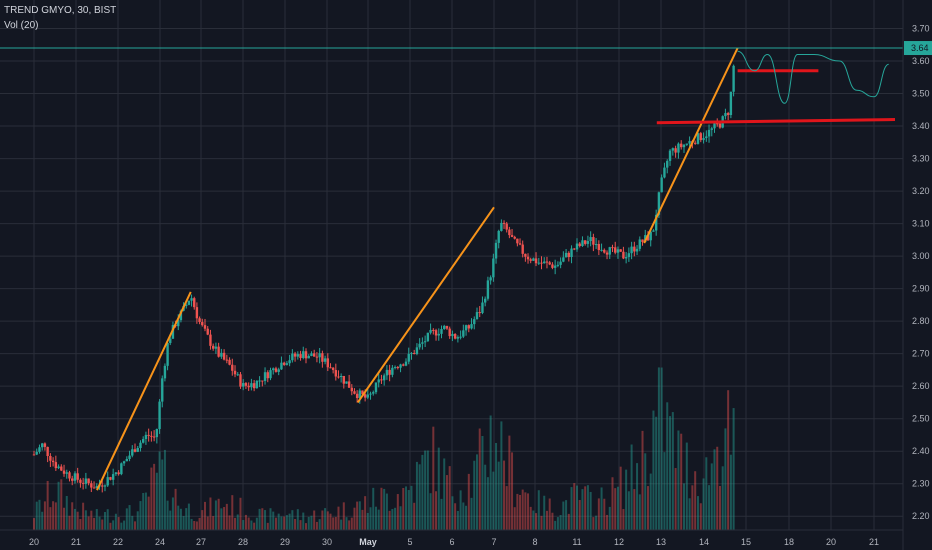  What do you see at coordinates (921, 386) in the screenshot?
I see `y-tick-label: 2.60` at bounding box center [921, 386].